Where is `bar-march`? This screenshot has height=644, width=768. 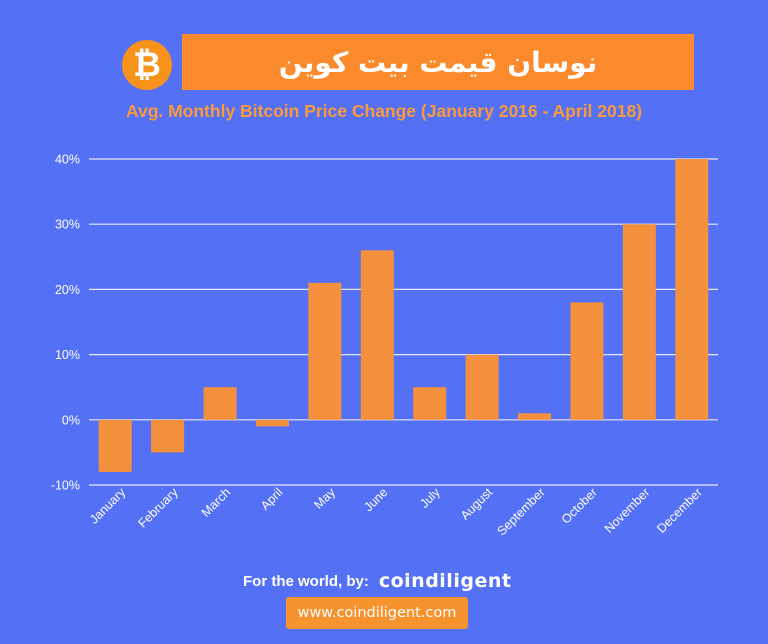 bar-march is located at coordinates (220, 403).